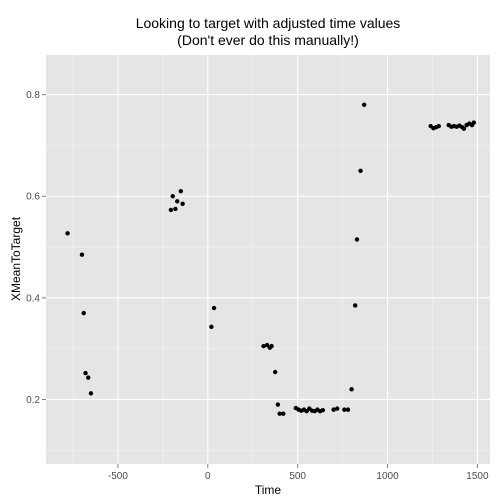 This screenshot has width=504, height=504. What do you see at coordinates (33, 95) in the screenshot?
I see `y-tick-label: 0.8` at bounding box center [33, 95].